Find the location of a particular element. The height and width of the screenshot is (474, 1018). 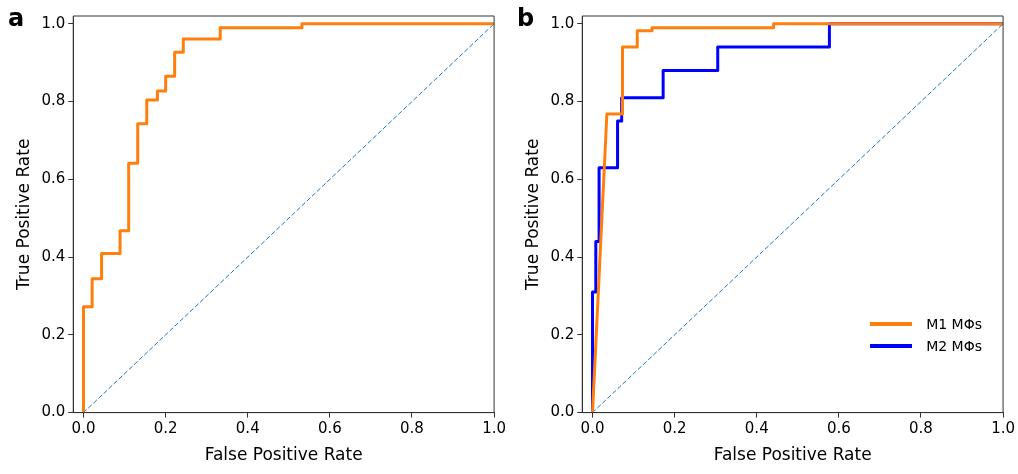

legend-label: M2 MΦs is located at coordinates (954, 346).